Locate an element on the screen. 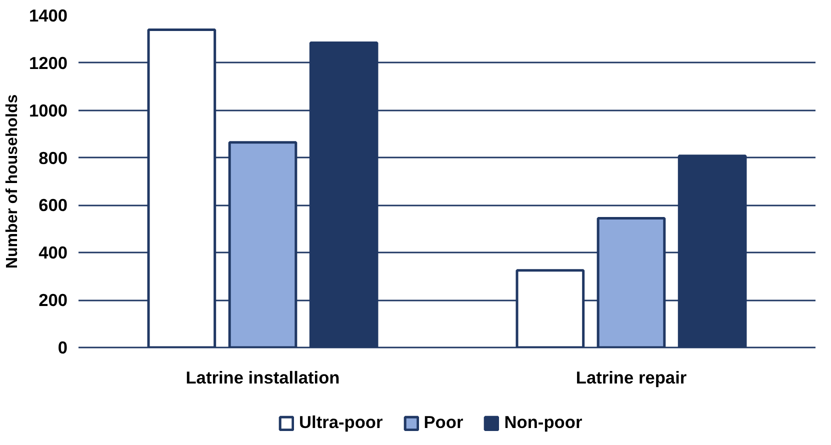 Image resolution: width=831 pixels, height=445 pixels. y-tick-label: 800 is located at coordinates (53, 158).